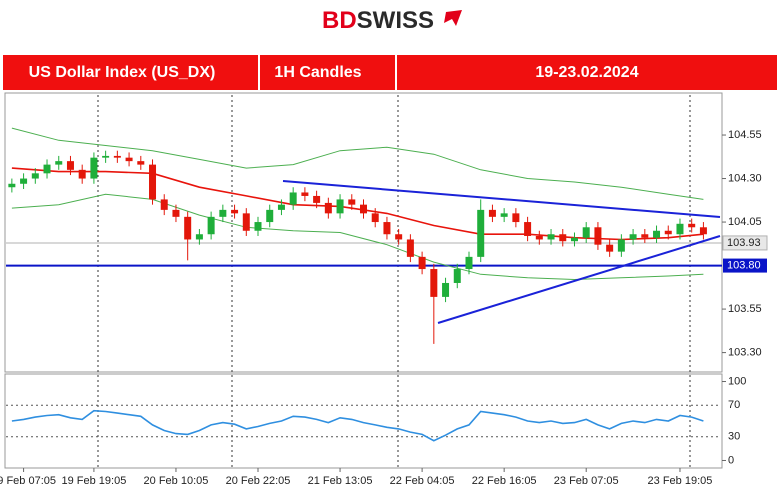 Image resolution: width=780 pixels, height=495 pixels. What do you see at coordinates (258, 481) in the screenshot?
I see `x-tick-label: 20 Feb 22:05` at bounding box center [258, 481].